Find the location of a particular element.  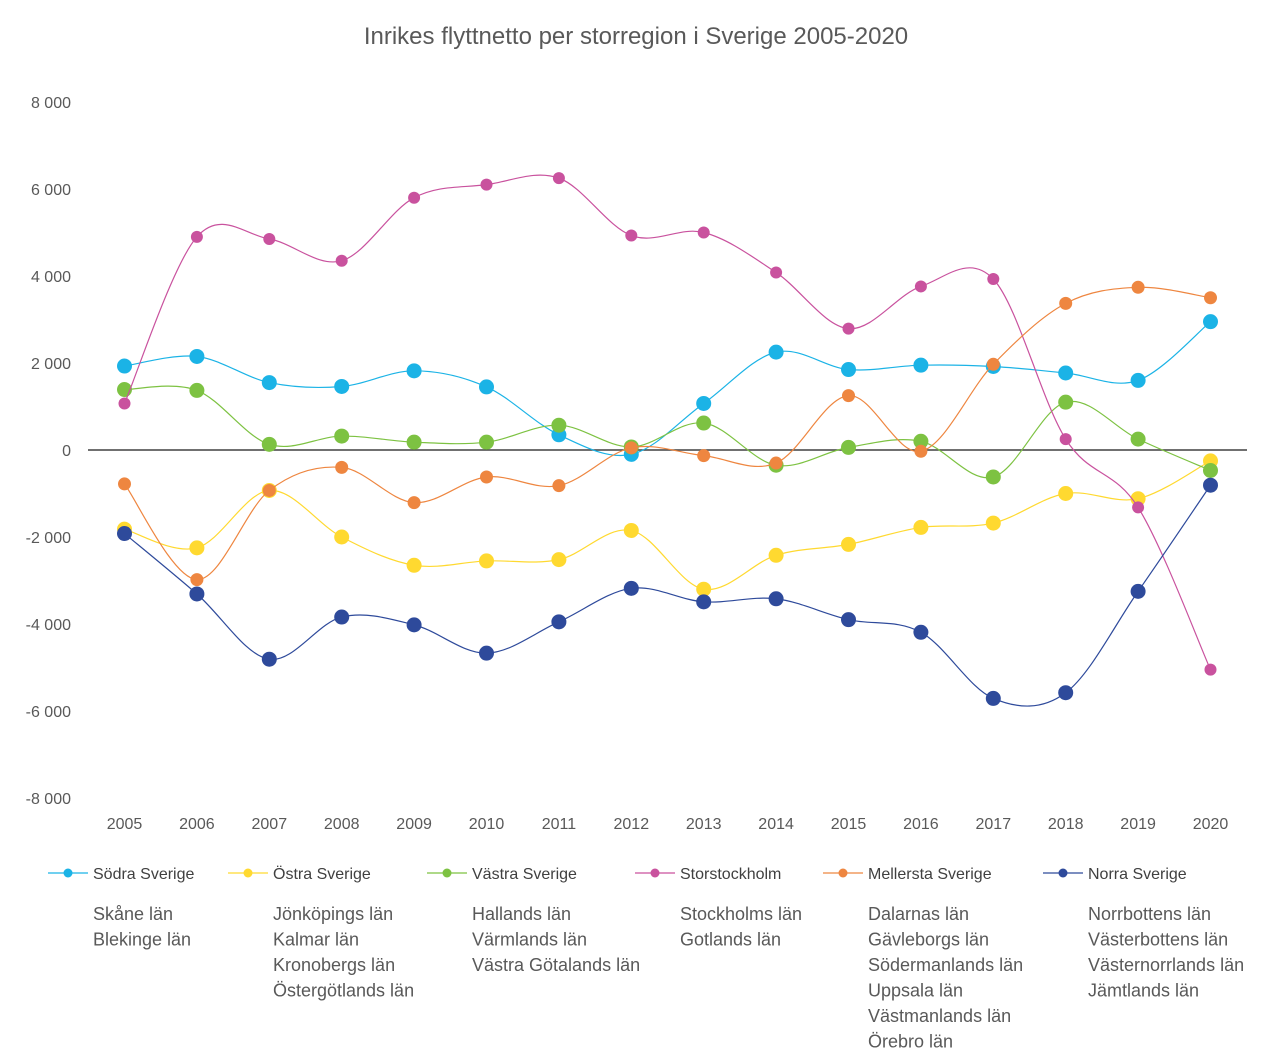

region-label: Gotlands län is located at coordinates (730, 940).